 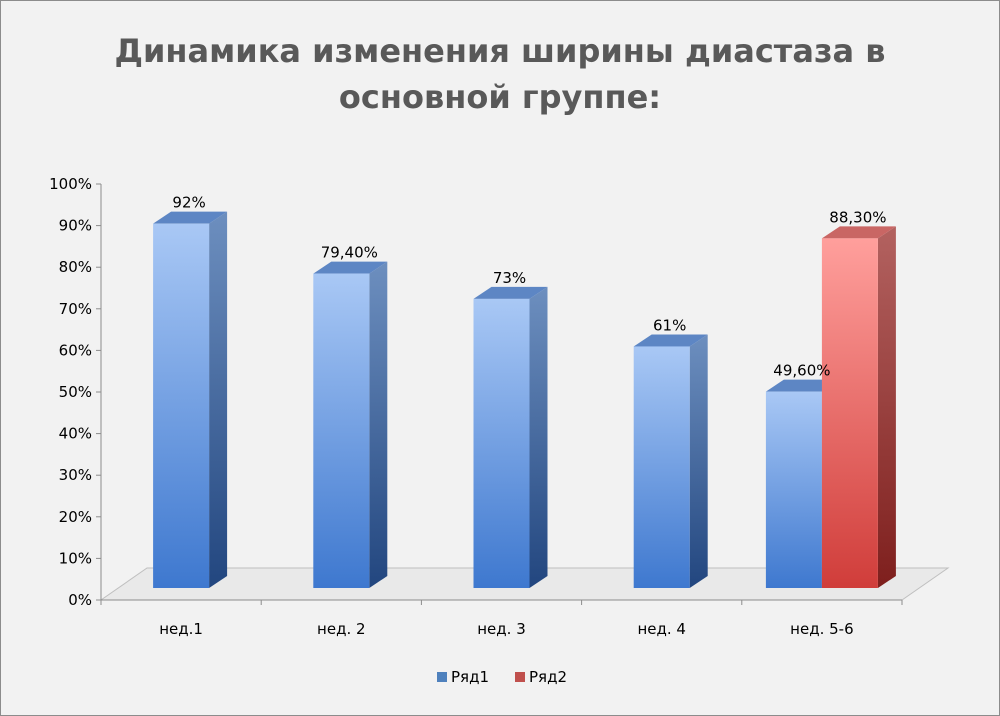 What do you see at coordinates (501, 629) in the screenshot?
I see `x-tick-label: нед. 3` at bounding box center [501, 629].